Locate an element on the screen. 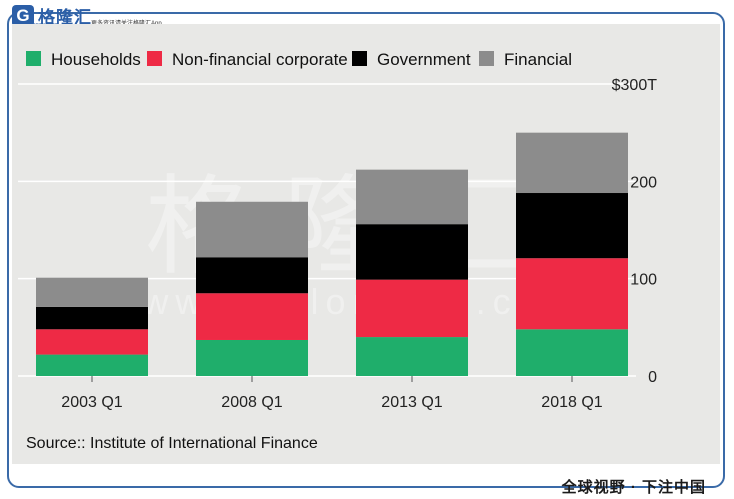  legend-label: Households is located at coordinates (96, 59).